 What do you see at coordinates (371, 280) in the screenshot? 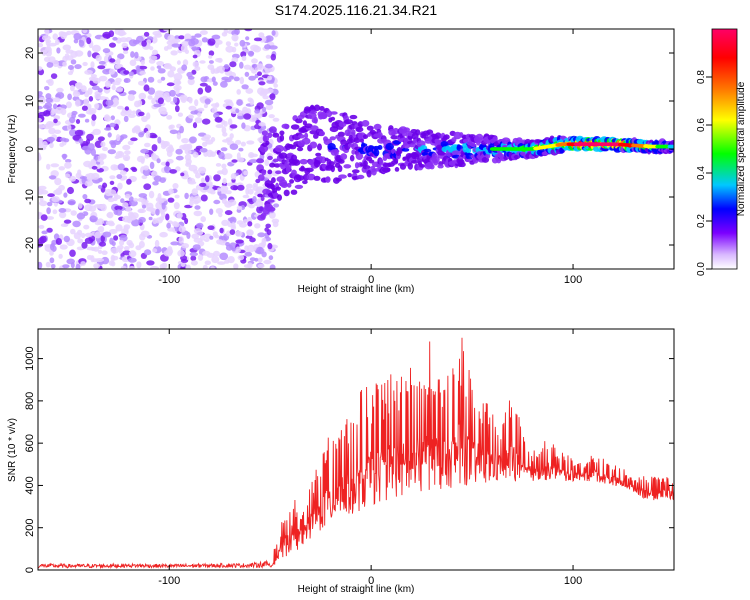
I see `x-tick-label: 0` at bounding box center [371, 280].